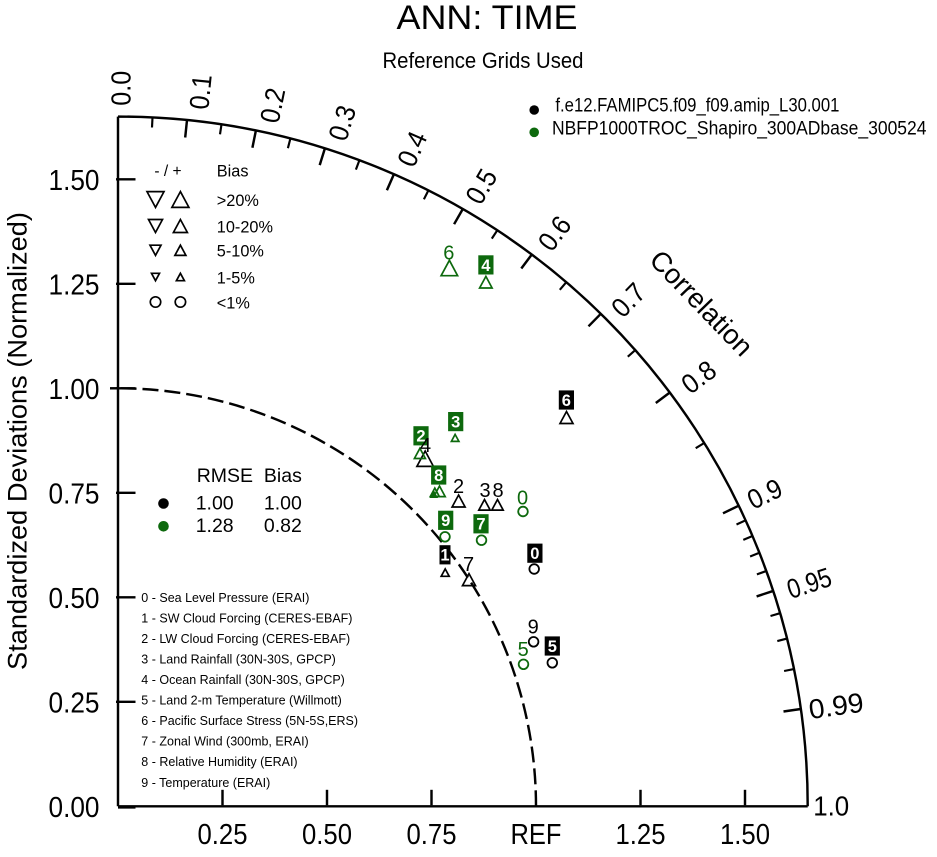  Describe the element at coordinates (215, 526) in the screenshot. I see `svg-text: 1.28` at that location.